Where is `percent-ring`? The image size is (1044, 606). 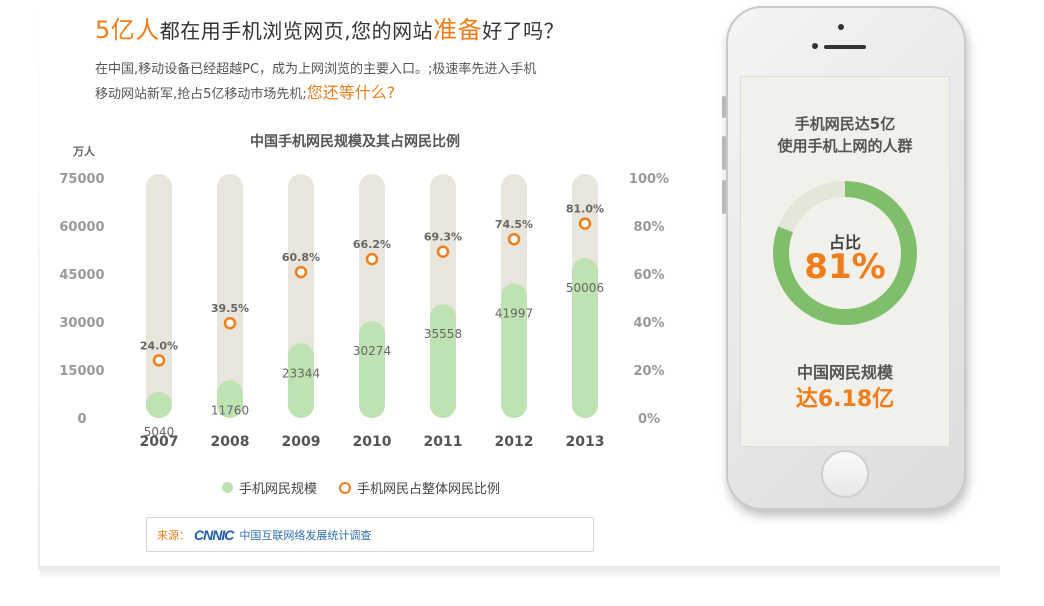
percent-ring is located at coordinates (845, 253).